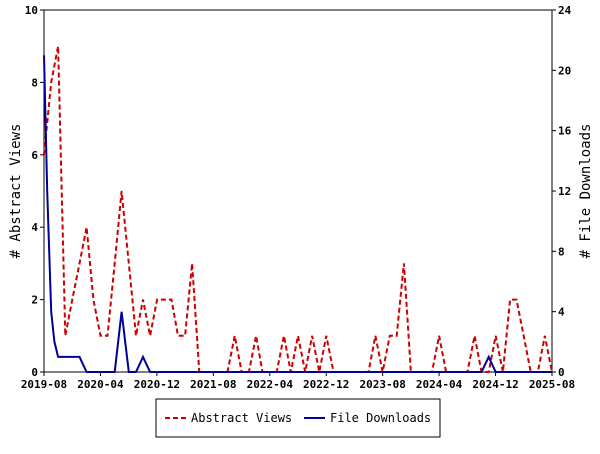 This screenshot has width=600, height=454. I want to click on right-axis: 0 4 8 12 16 20 24, so click(562, 191).